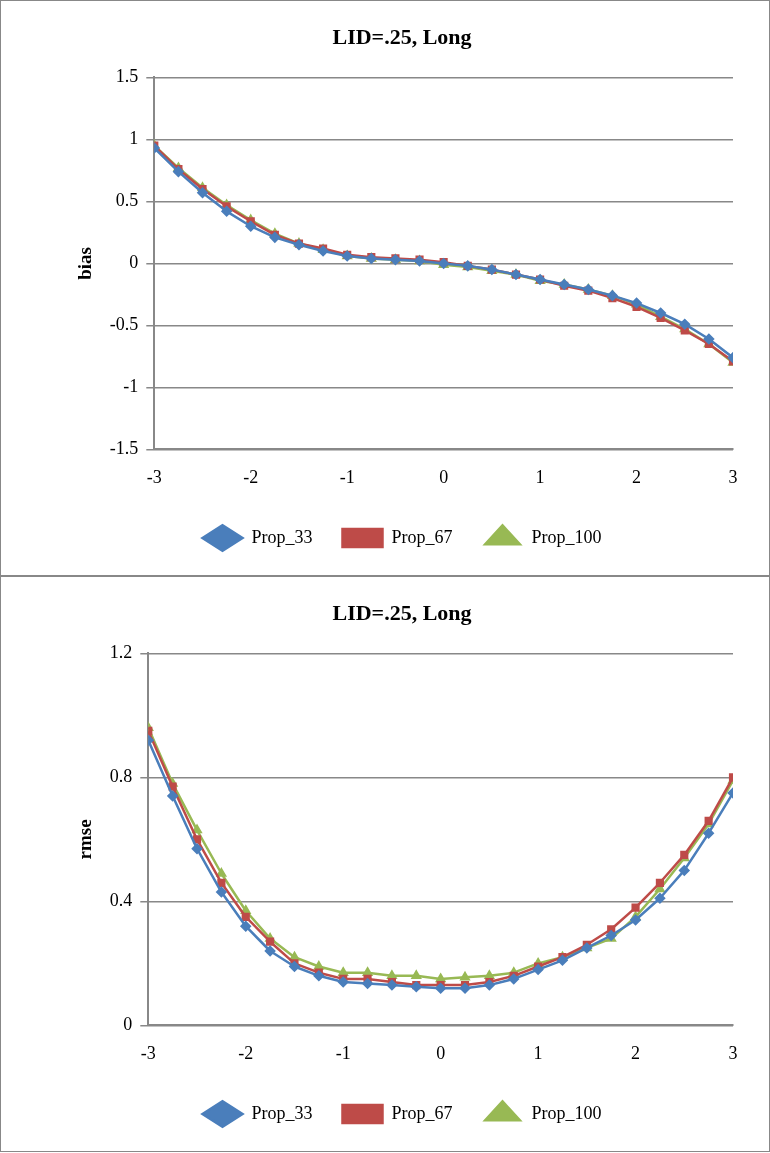 The width and height of the screenshot is (770, 1153). What do you see at coordinates (85, 263) in the screenshot?
I see `y-axis-title: bias` at bounding box center [85, 263].